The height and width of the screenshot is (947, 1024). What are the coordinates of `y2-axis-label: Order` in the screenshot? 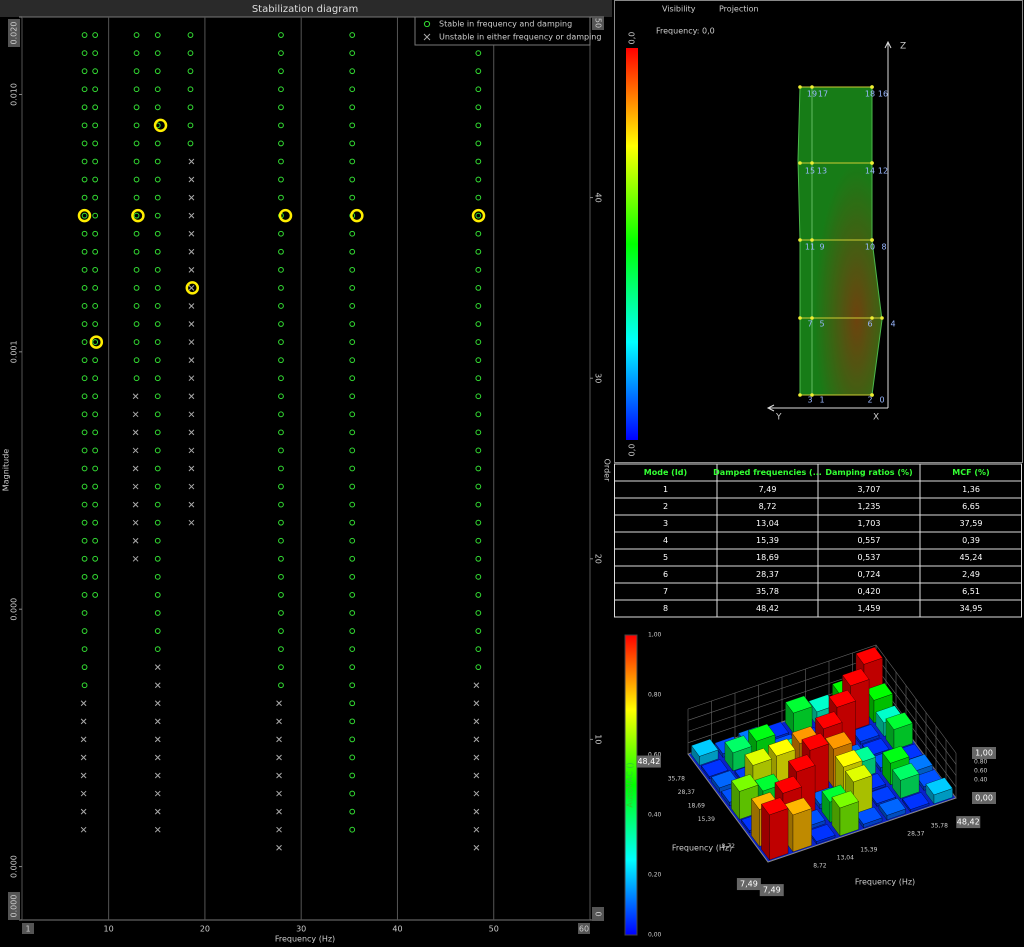 It's located at (607, 470).